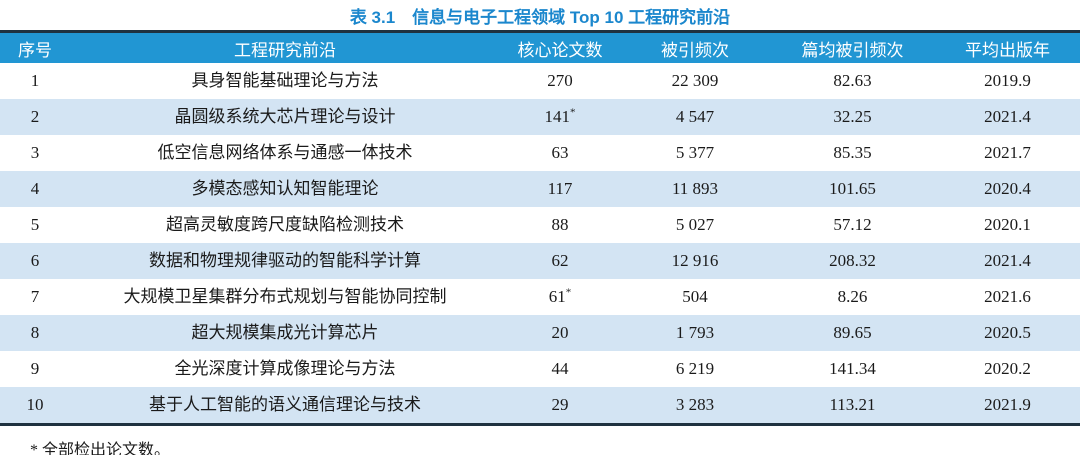 The height and width of the screenshot is (455, 1080). What do you see at coordinates (852, 296) in the screenshot?
I see `cpp-cell: 8.26` at bounding box center [852, 296].